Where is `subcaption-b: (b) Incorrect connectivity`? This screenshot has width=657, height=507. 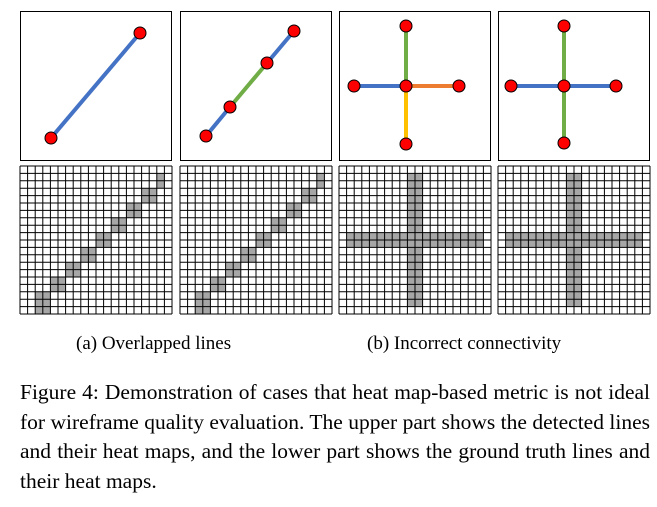 subcaption-b: (b) Incorrect connectivity is located at coordinates (464, 343).